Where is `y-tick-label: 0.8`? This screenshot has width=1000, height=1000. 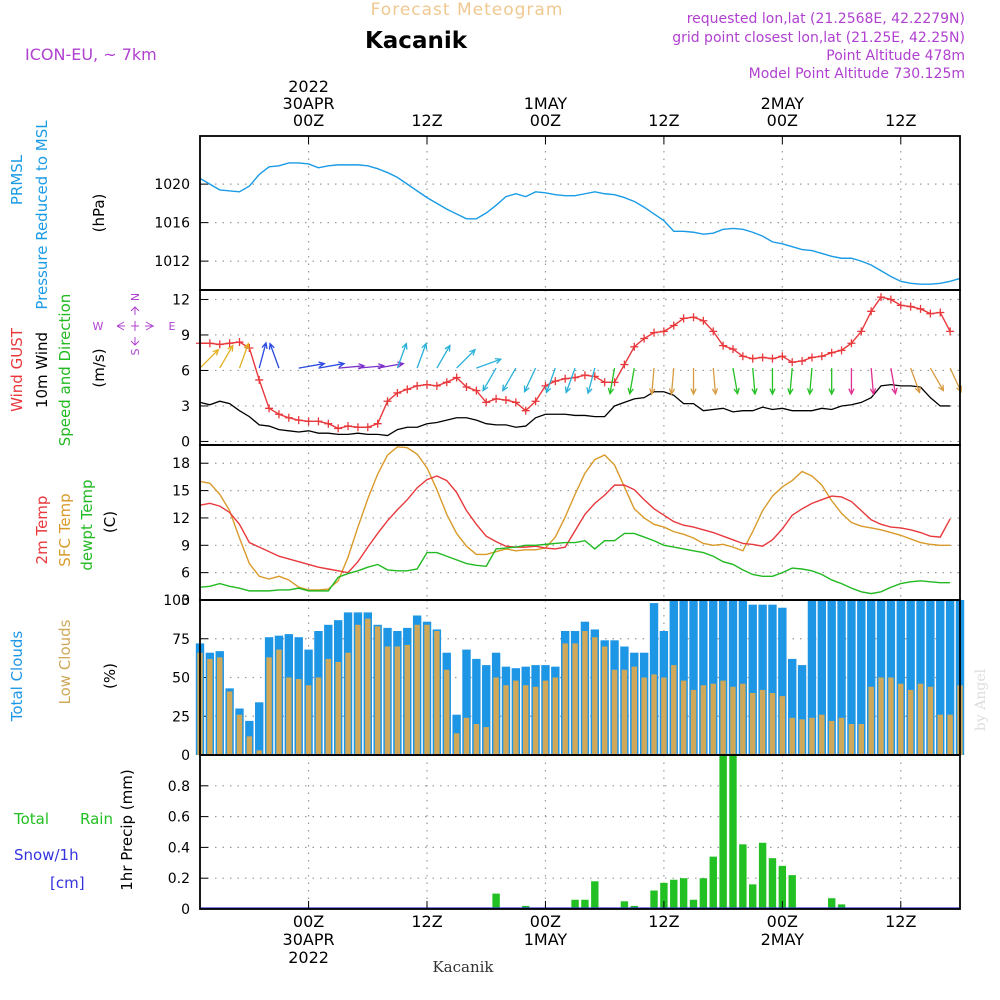
y-tick-label: 0.8 is located at coordinates (179, 787).